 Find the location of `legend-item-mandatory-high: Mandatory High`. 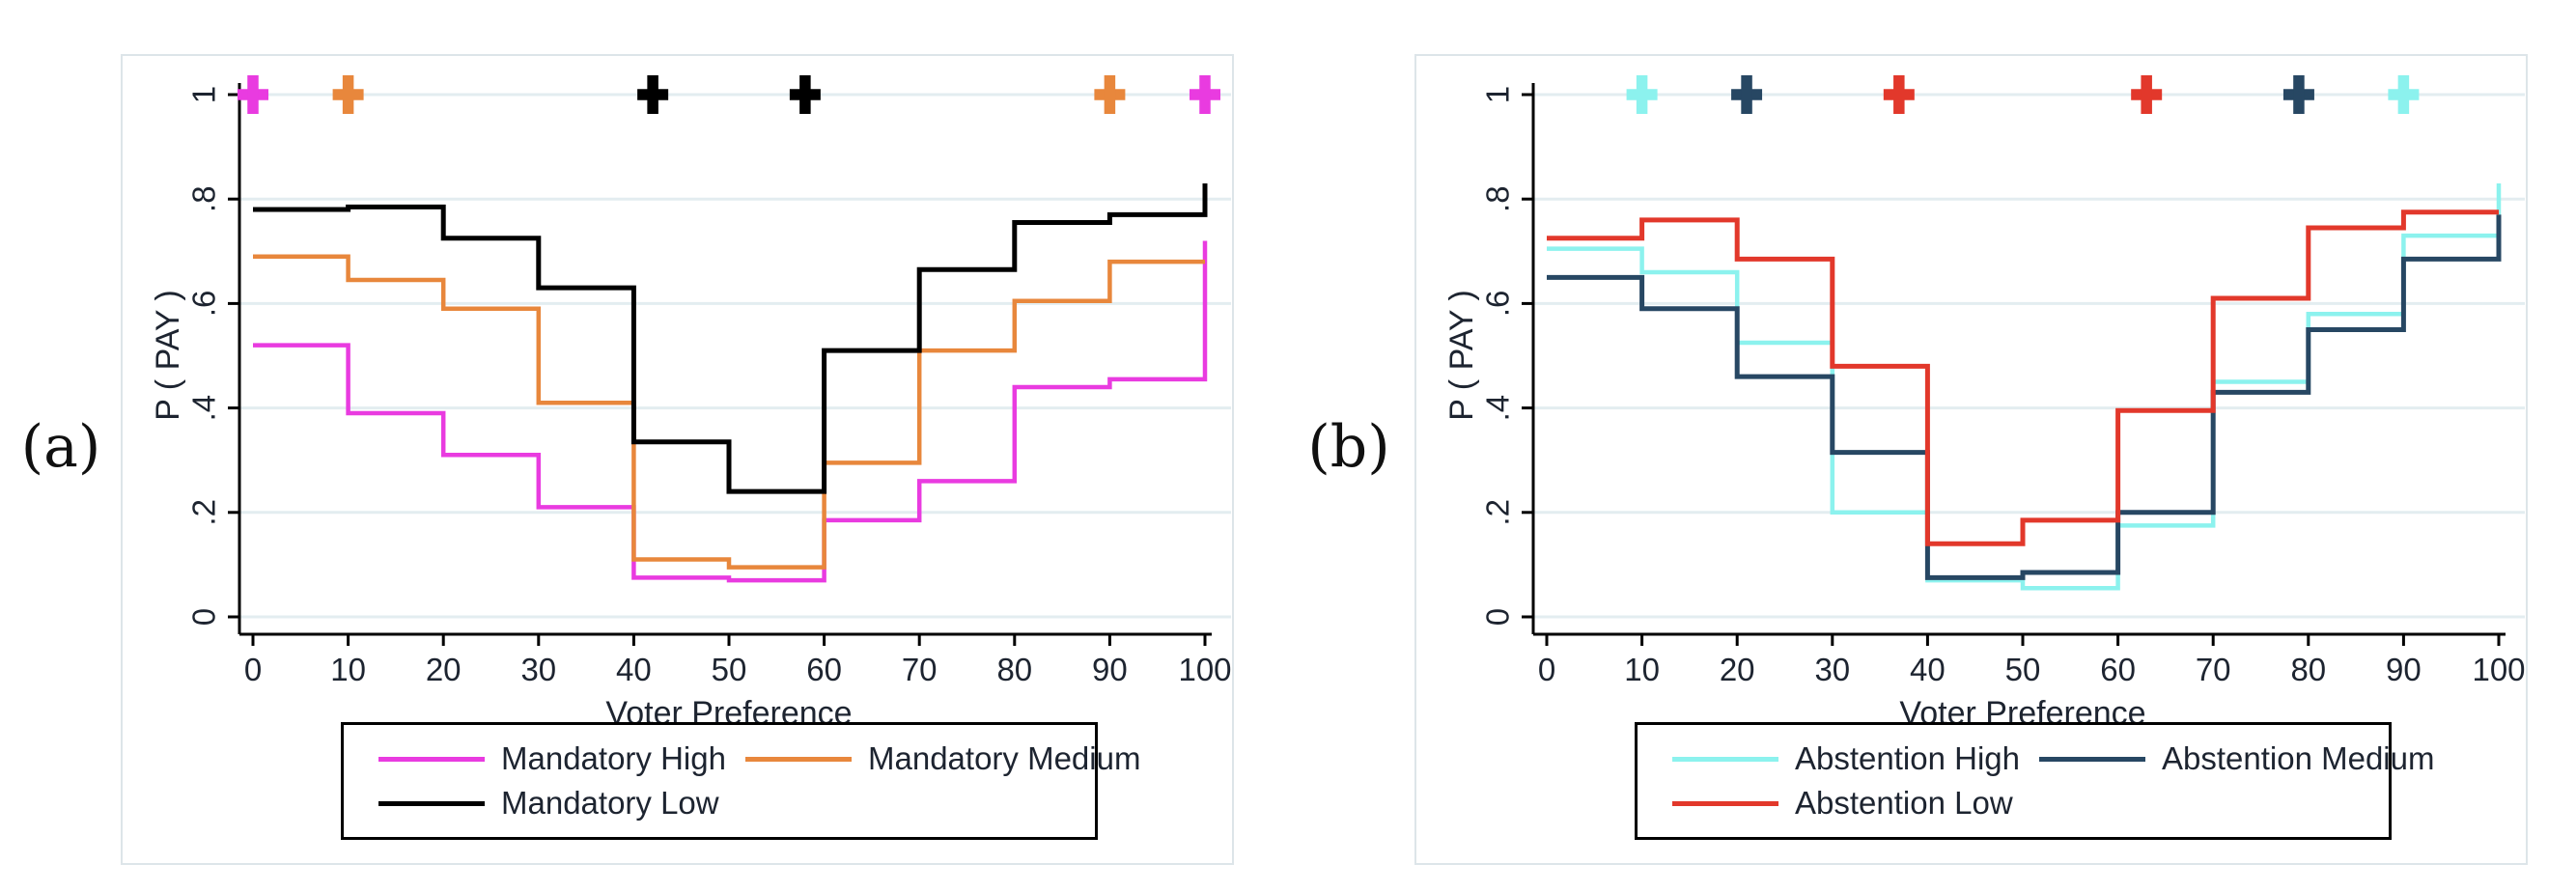

legend-item-mandatory-high: Mandatory High is located at coordinates (561, 759).